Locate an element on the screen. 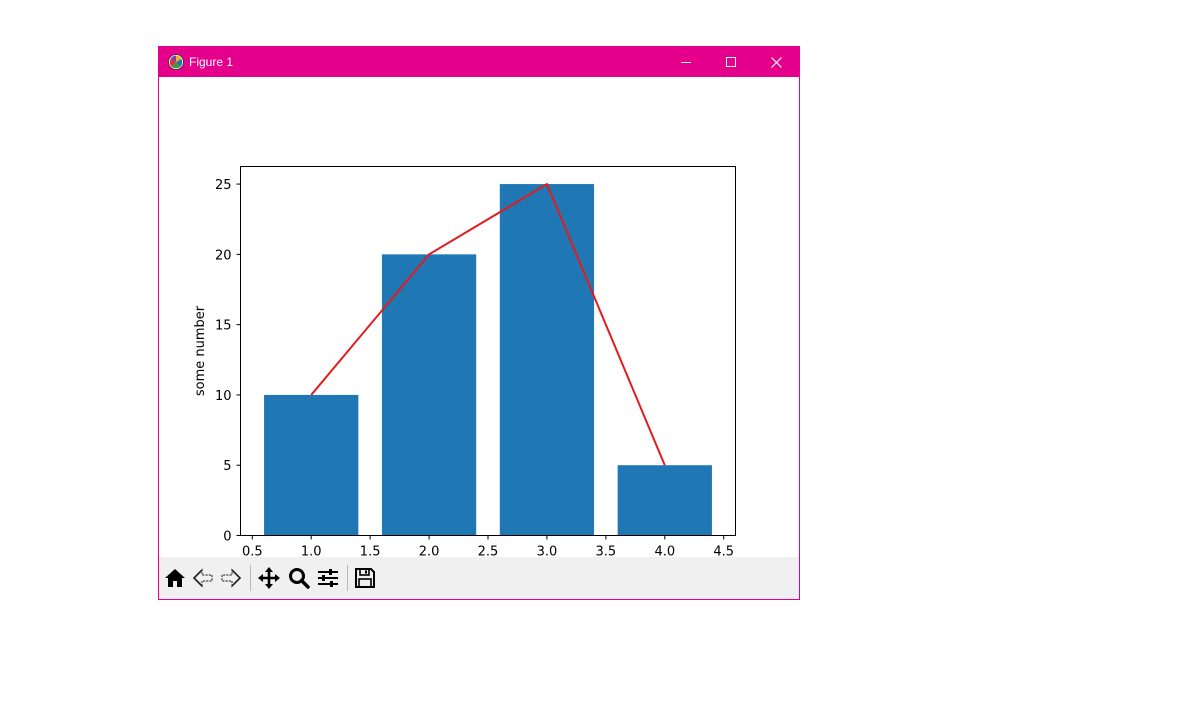 Image resolution: width=1200 pixels, height=728 pixels. minimize-icon is located at coordinates (686, 62).